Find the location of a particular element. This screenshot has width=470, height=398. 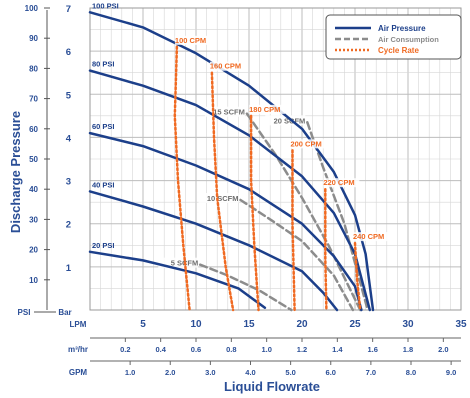

x-gpm-tick: 1.0 is located at coordinates (130, 372).